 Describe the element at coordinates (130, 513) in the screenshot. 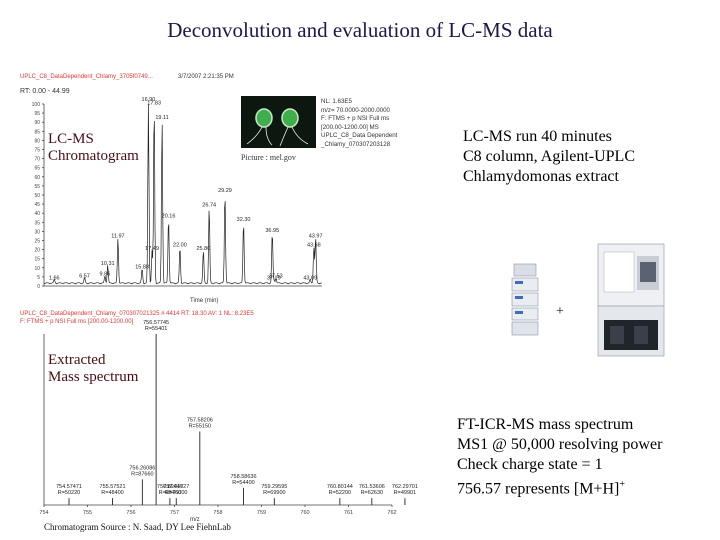

I see `spectrum-x-tick-label: 756` at that location.